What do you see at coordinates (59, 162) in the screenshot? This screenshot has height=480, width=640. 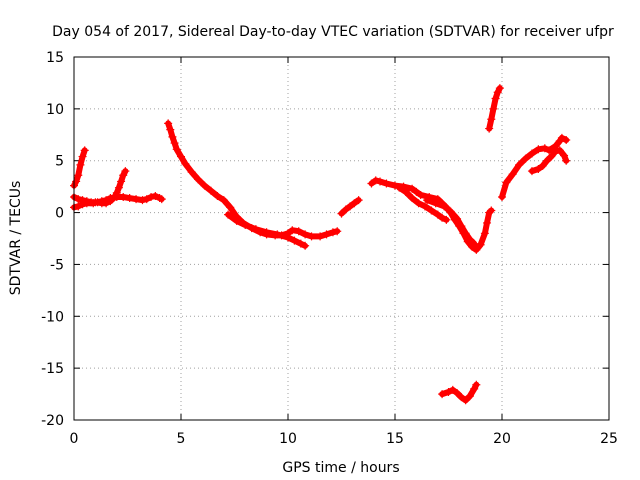 I see `y-tick-label: 5` at bounding box center [59, 162].